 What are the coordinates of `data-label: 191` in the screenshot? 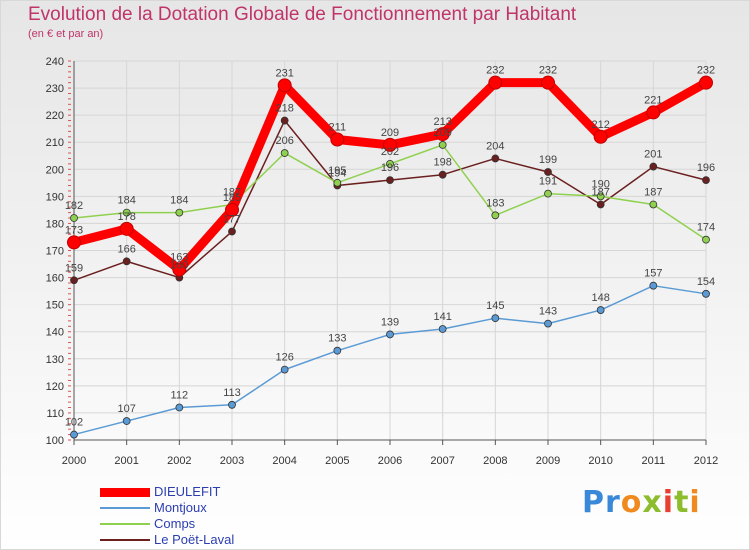 It's located at (548, 182).